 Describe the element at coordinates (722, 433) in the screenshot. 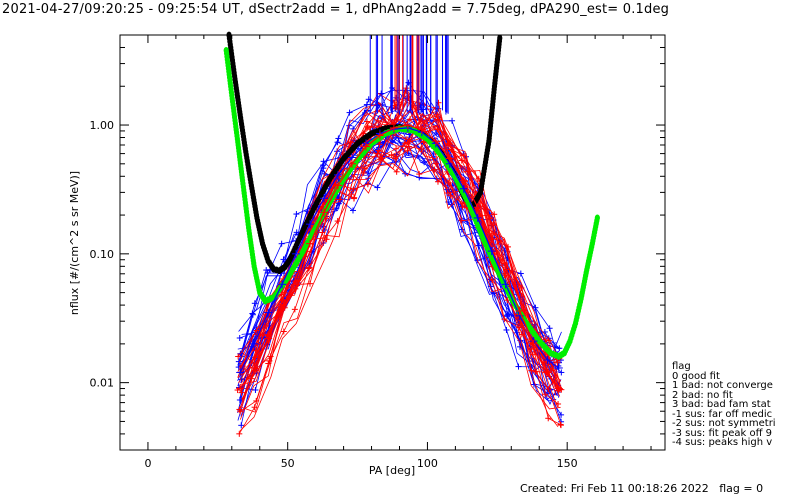

I see `legend-item: -3 sus: fit peak off 9` at that location.